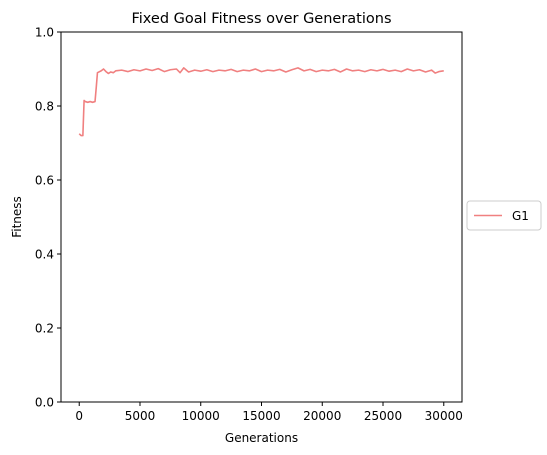 The image size is (547, 455). What do you see at coordinates (261, 438) in the screenshot?
I see `x-axis-label: Generations` at bounding box center [261, 438].